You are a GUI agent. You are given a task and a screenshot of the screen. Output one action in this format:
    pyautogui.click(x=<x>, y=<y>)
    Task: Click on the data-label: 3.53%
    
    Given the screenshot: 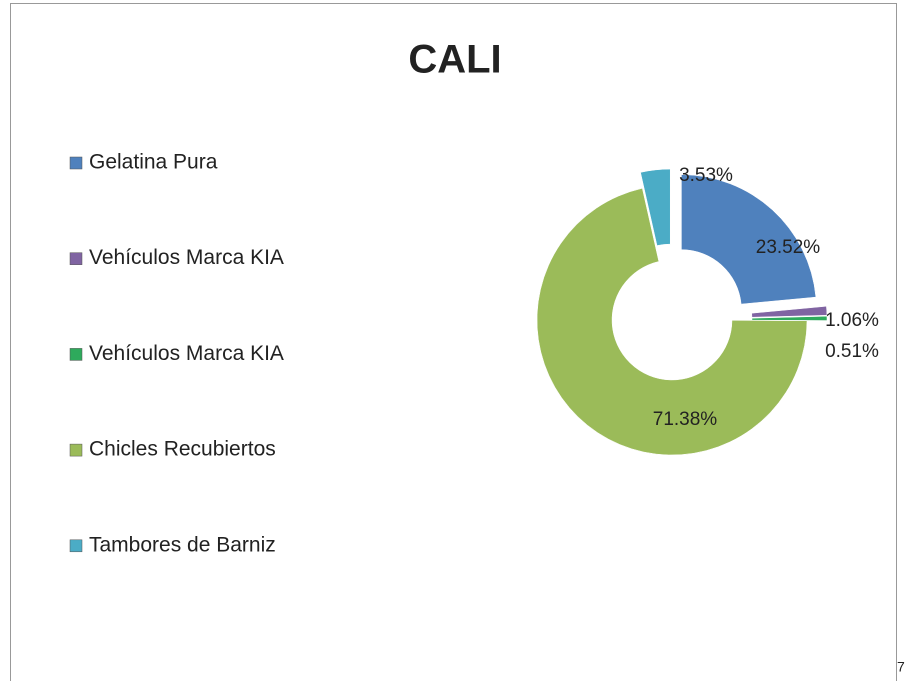 What is the action you would take?
    pyautogui.click(x=706, y=175)
    